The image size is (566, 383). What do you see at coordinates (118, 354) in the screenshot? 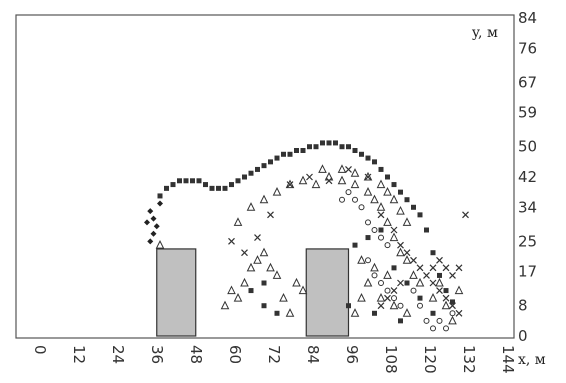
I see `x-tick-label: 24` at bounding box center [118, 354].